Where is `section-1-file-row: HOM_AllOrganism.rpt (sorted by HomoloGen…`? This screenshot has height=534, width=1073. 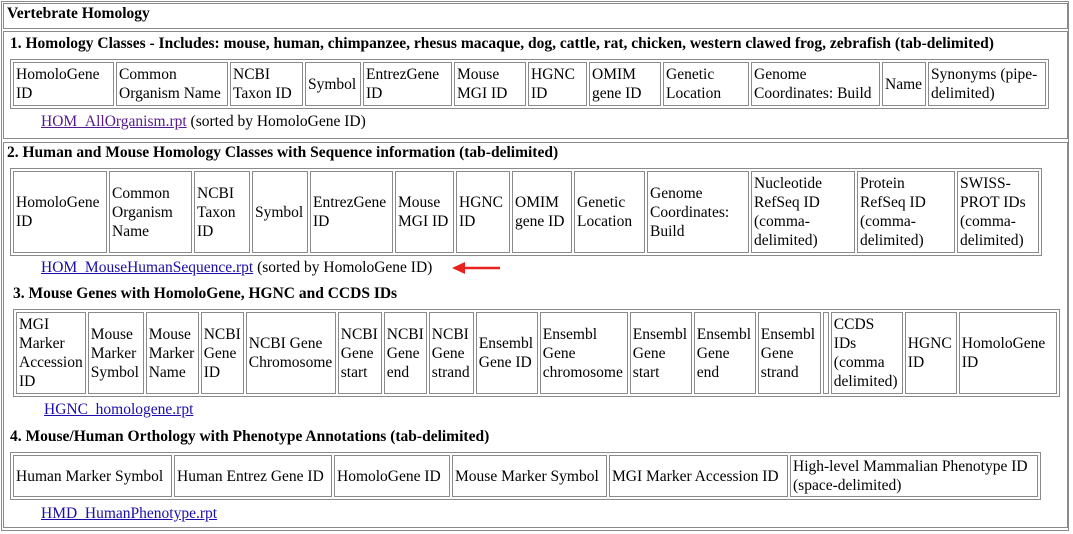 section-1-file-row: HOM_AllOrganism.rpt (sorted by HomoloGen… is located at coordinates (203, 122).